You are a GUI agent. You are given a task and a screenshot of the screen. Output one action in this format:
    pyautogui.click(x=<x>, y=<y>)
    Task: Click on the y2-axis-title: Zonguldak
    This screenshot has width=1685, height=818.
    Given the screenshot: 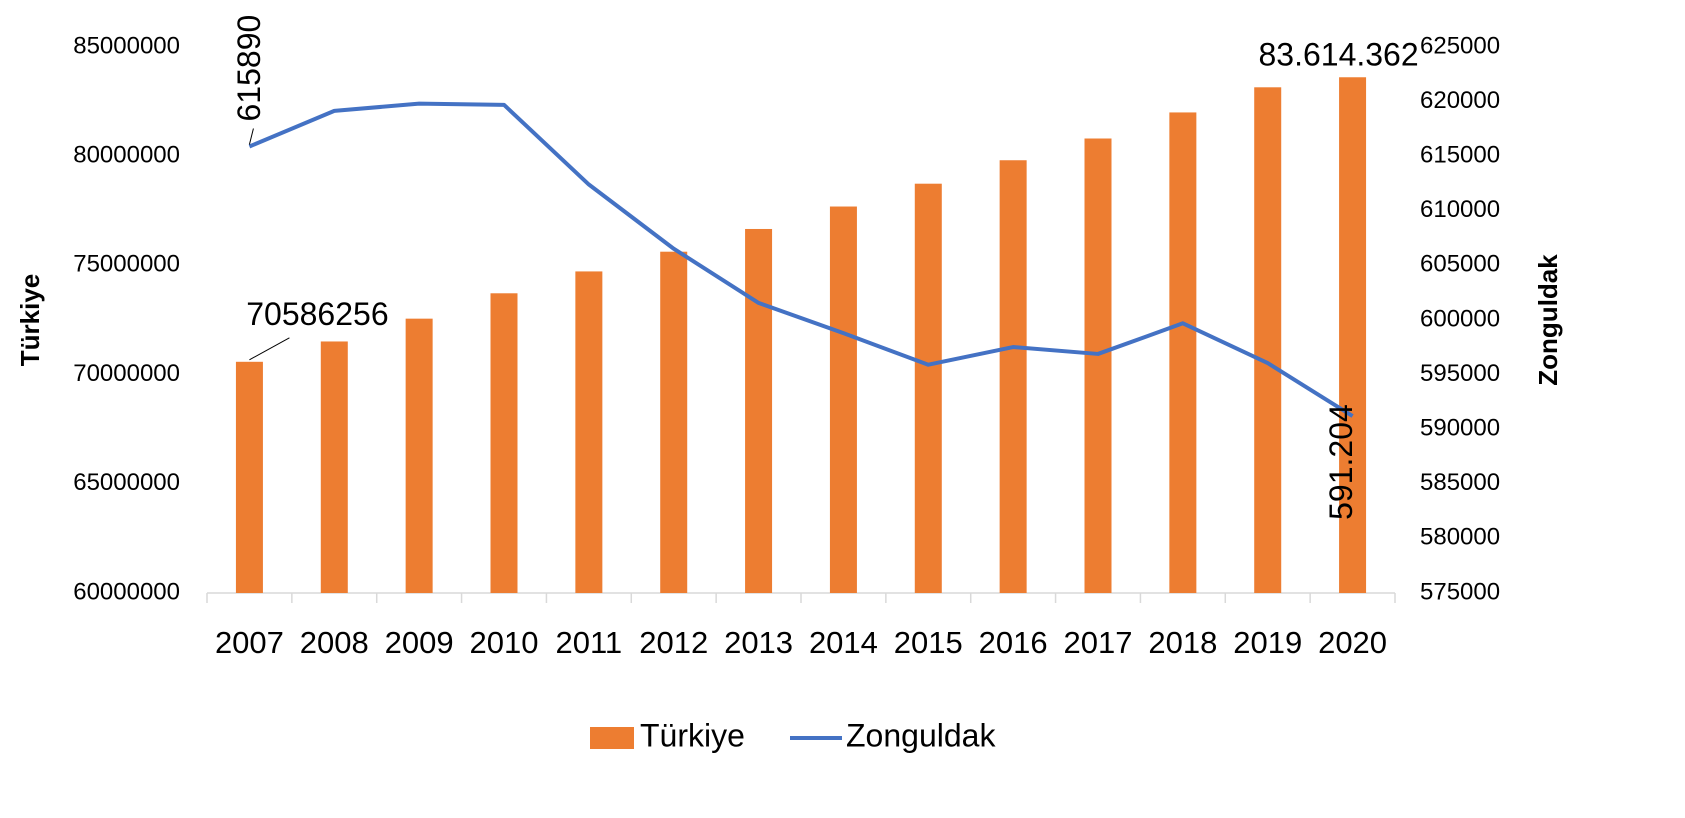 What is the action you would take?
    pyautogui.click(x=1548, y=320)
    